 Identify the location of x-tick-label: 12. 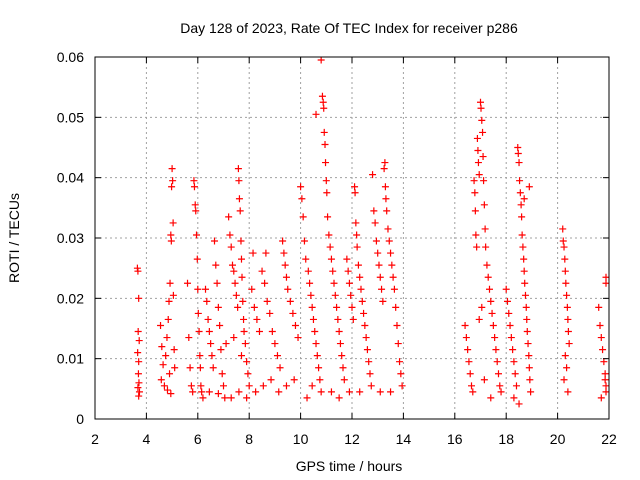
(352, 439).